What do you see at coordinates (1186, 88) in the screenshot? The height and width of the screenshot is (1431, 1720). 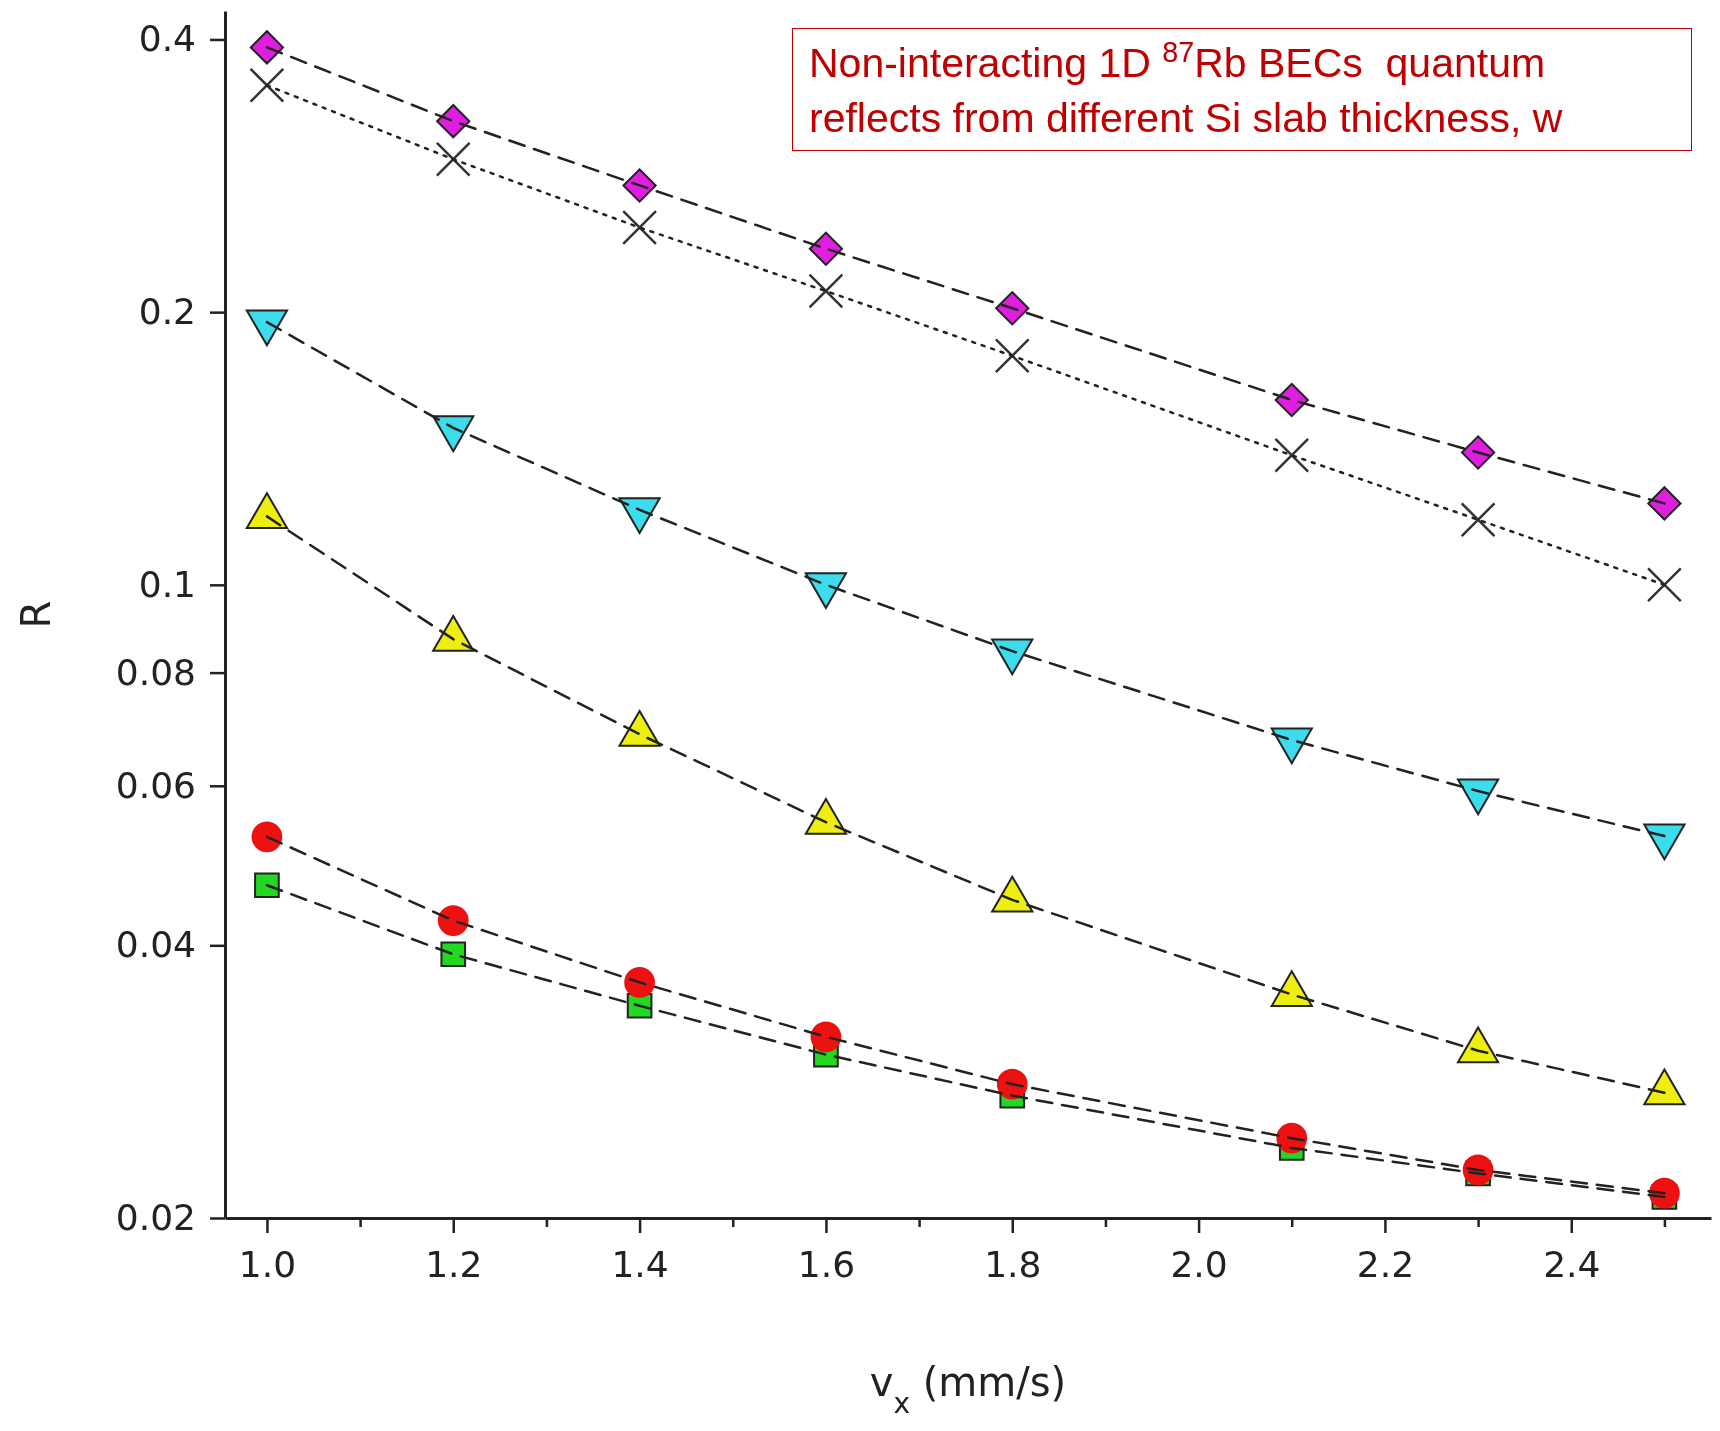 I see `annotation: Non-interacting 1D $^{87}$Rb BECs quantum reflects from different Si slab thickness, w` at bounding box center [1186, 88].